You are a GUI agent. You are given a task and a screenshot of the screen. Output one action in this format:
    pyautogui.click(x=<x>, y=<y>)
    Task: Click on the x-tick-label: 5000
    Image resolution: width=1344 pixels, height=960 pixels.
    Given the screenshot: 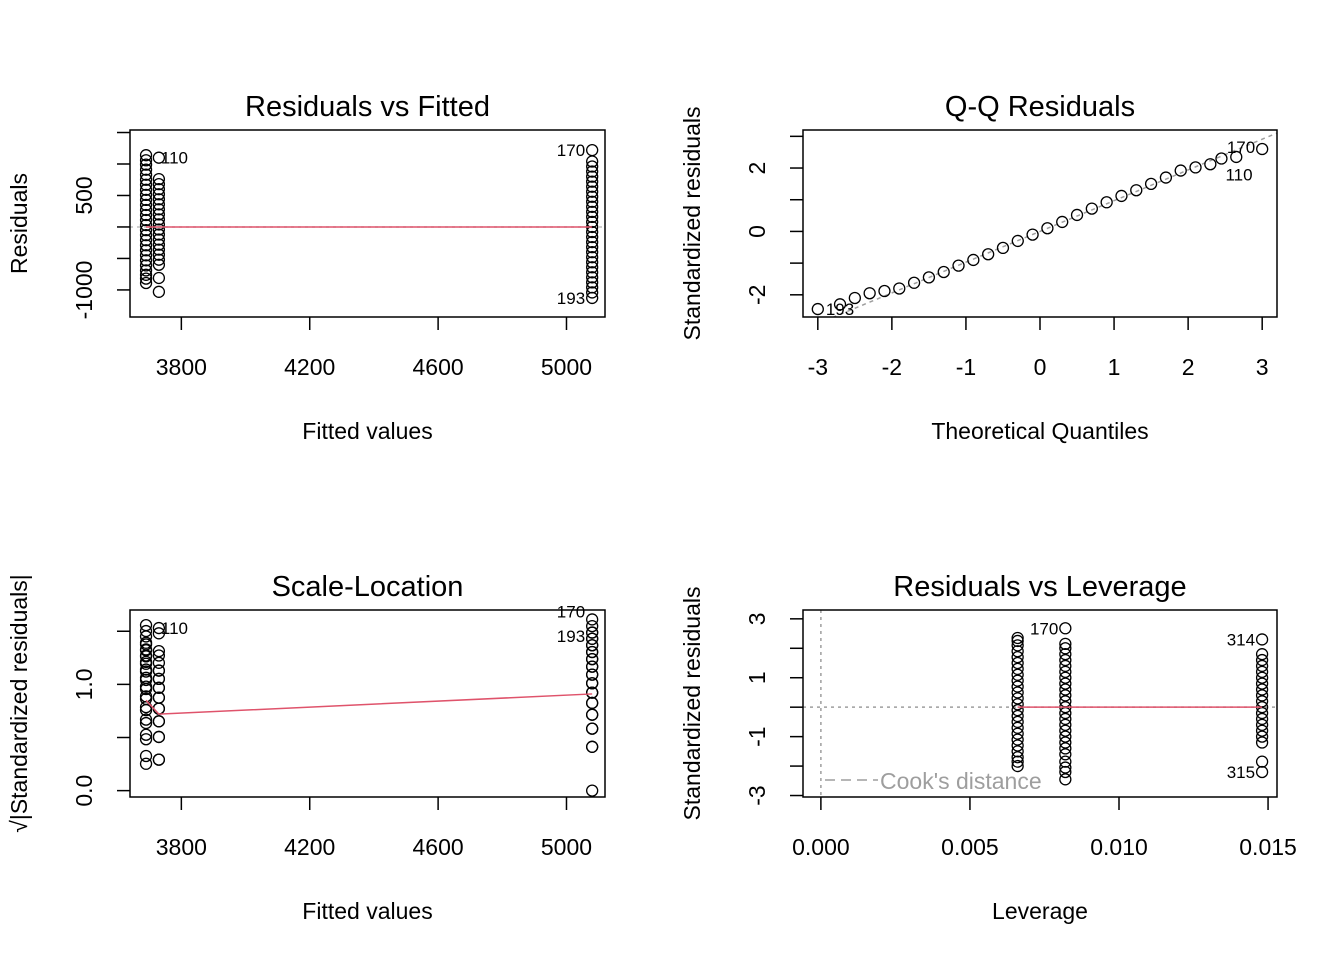 What is the action you would take?
    pyautogui.click(x=566, y=847)
    